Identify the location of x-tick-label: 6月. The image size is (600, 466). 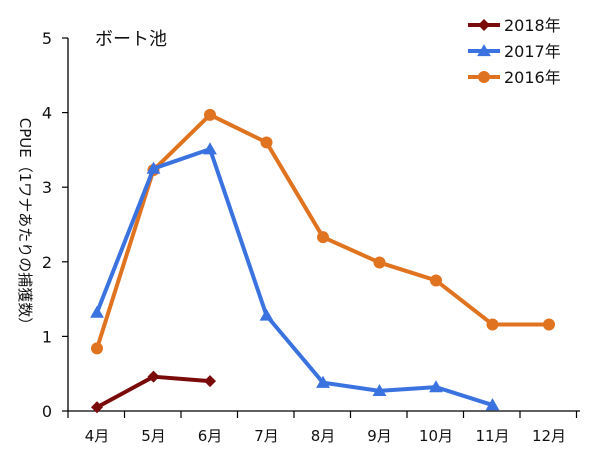
(210, 436).